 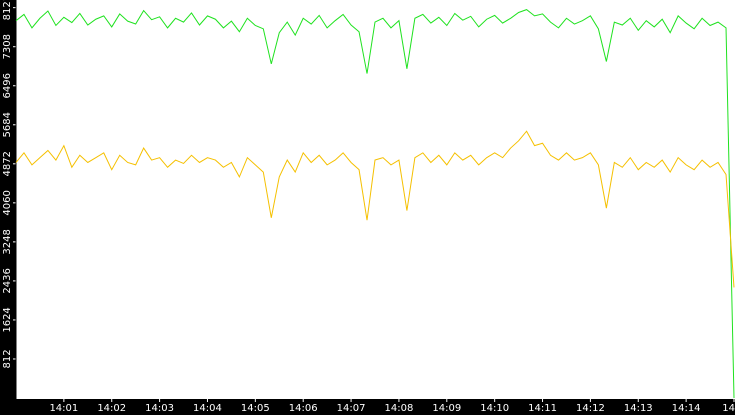 What do you see at coordinates (686, 408) in the screenshot?
I see `x-tick-label: 14:14` at bounding box center [686, 408].